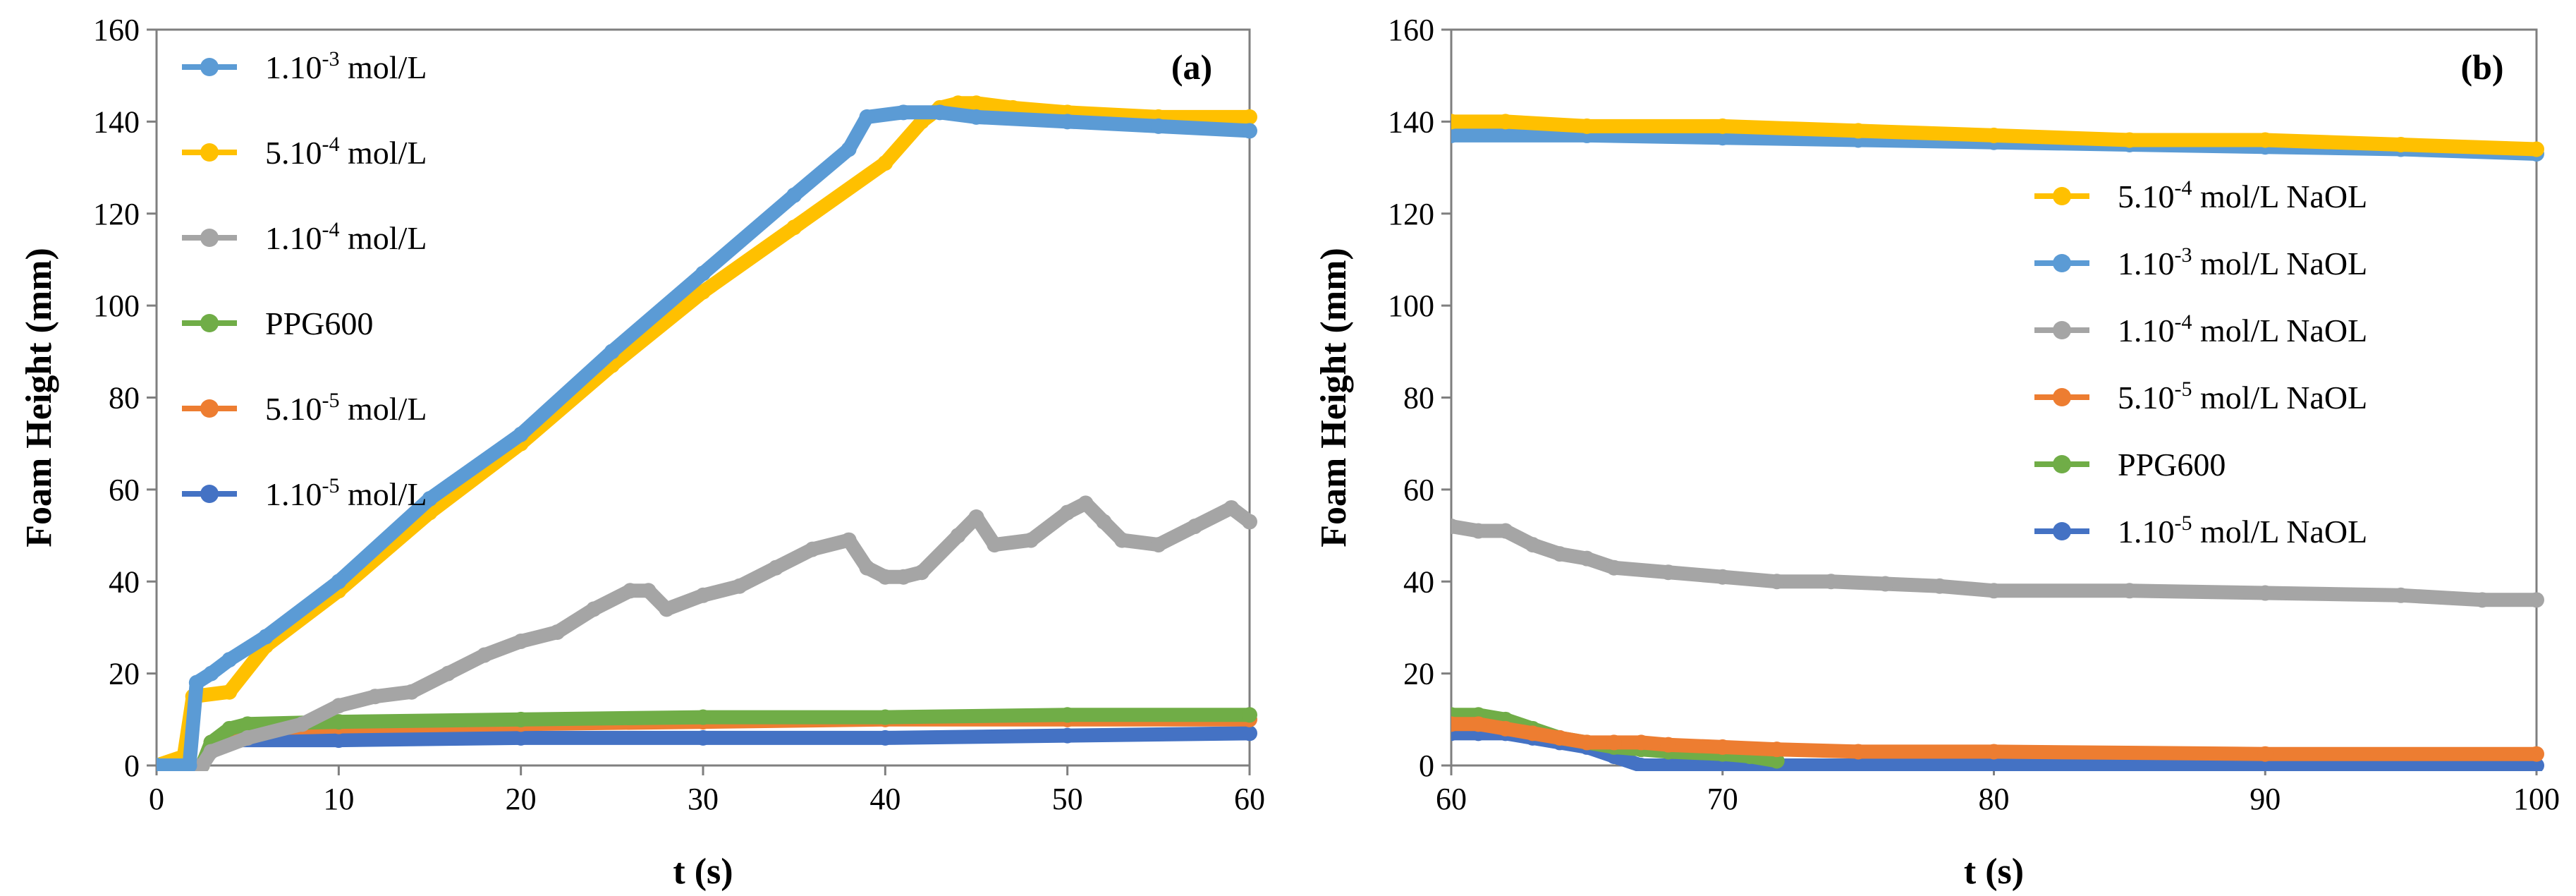 The width and height of the screenshot is (2576, 896). Describe the element at coordinates (1411, 121) in the screenshot. I see `y-tick-label: 140` at that location.